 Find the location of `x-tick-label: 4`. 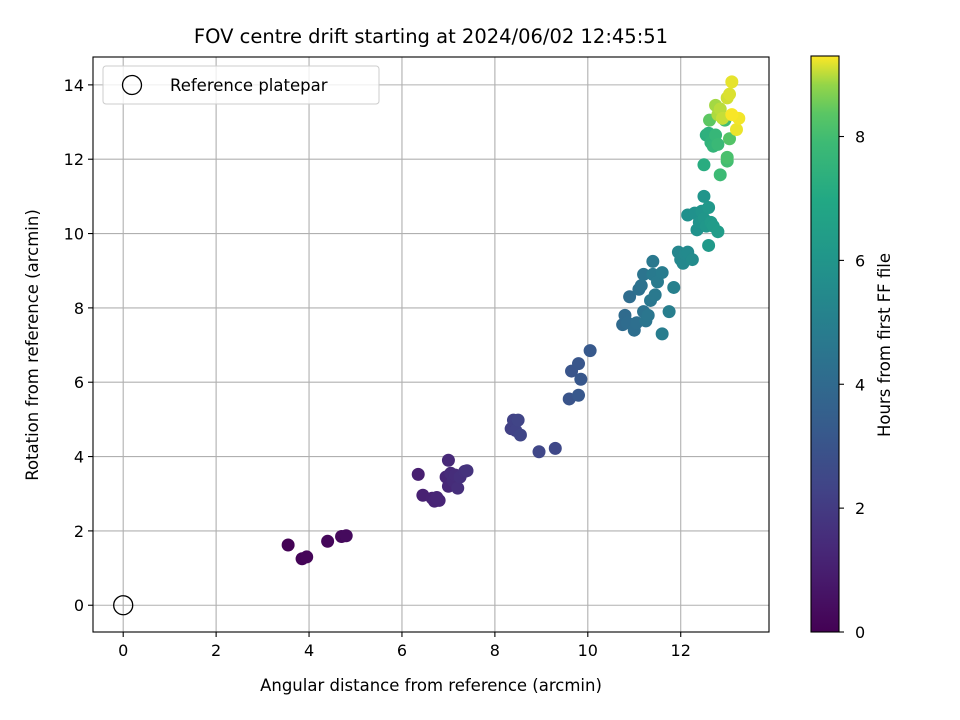

x-tick-label: 4 is located at coordinates (309, 650).